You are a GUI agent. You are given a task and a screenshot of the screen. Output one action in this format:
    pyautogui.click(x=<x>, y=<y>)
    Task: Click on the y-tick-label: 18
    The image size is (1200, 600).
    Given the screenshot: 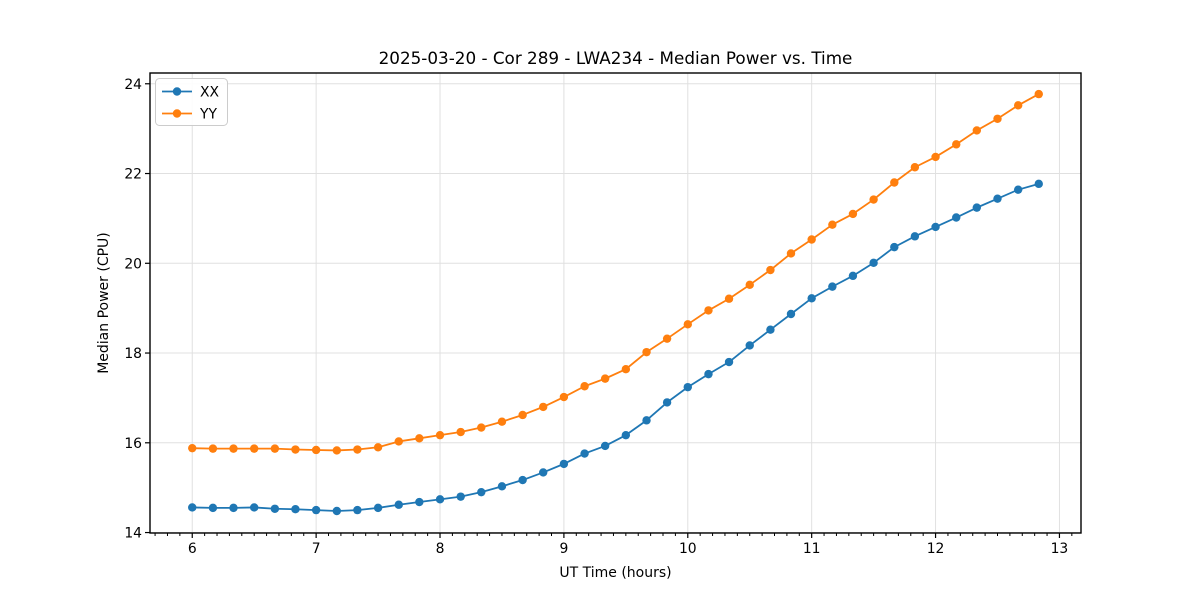 What is the action you would take?
    pyautogui.click(x=133, y=354)
    